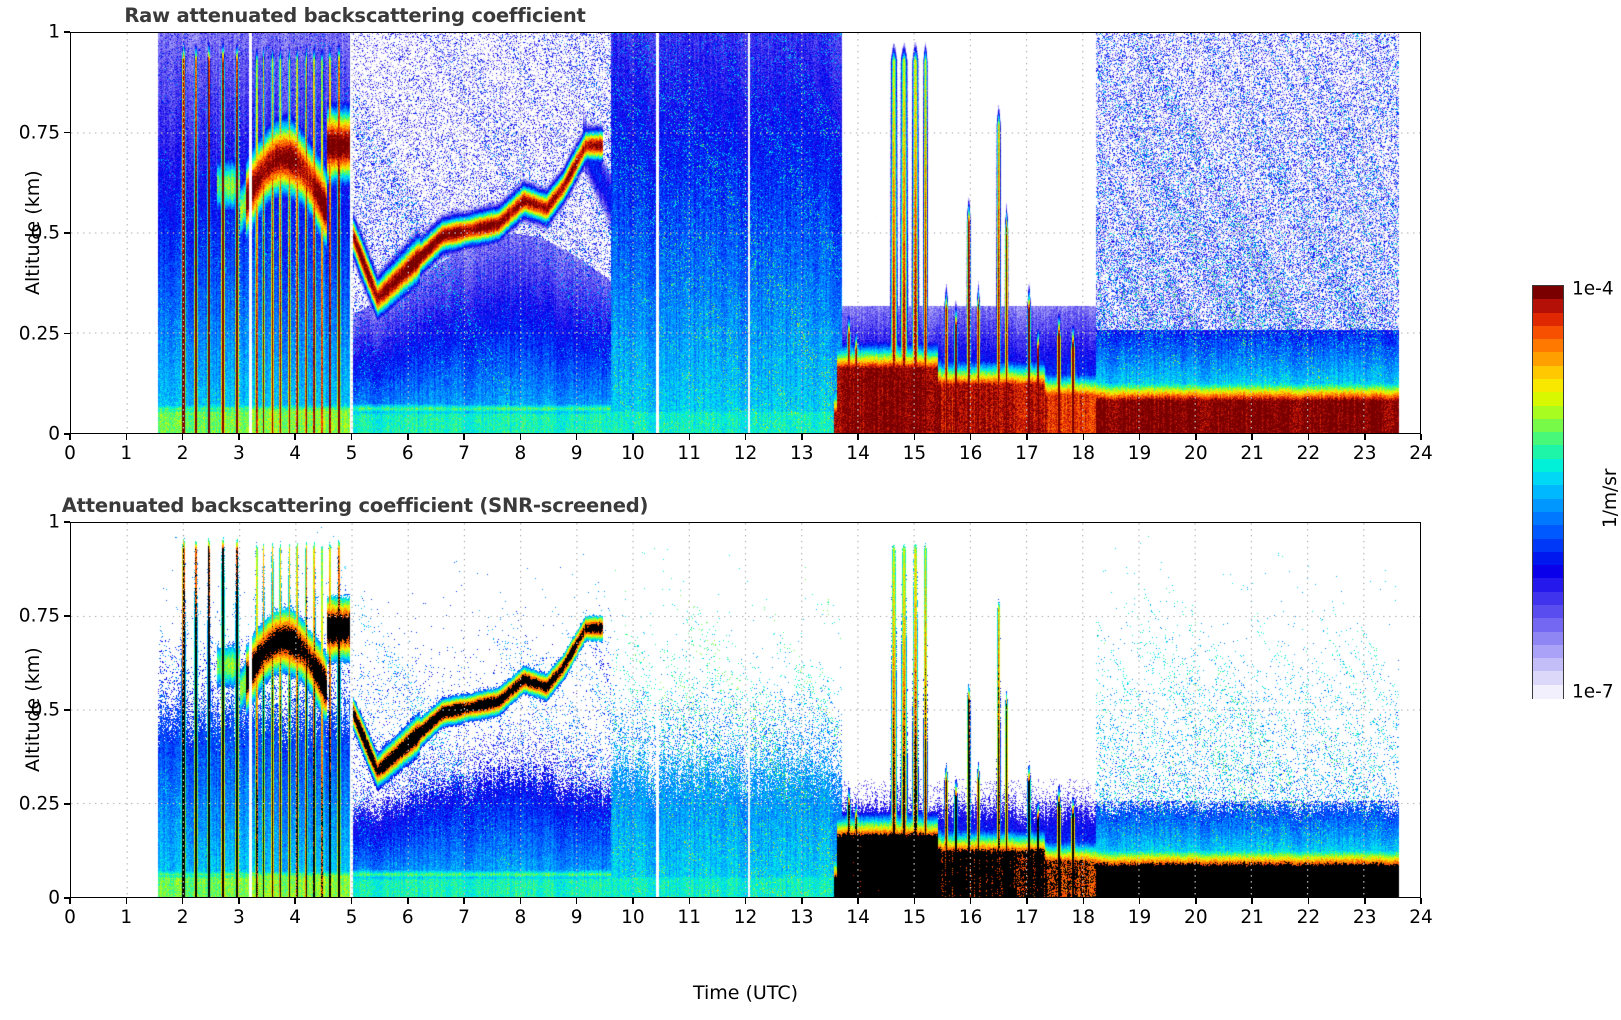  What do you see at coordinates (1139, 917) in the screenshot?
I see `x-tick-label-19: 19` at bounding box center [1139, 917].